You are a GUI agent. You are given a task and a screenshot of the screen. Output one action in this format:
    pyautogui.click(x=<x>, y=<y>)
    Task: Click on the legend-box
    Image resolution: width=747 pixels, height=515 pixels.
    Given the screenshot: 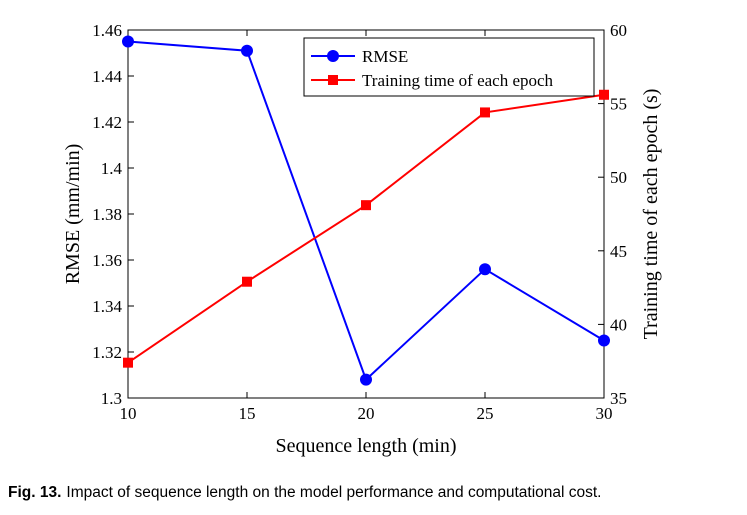 What is the action you would take?
    pyautogui.click(x=449, y=67)
    